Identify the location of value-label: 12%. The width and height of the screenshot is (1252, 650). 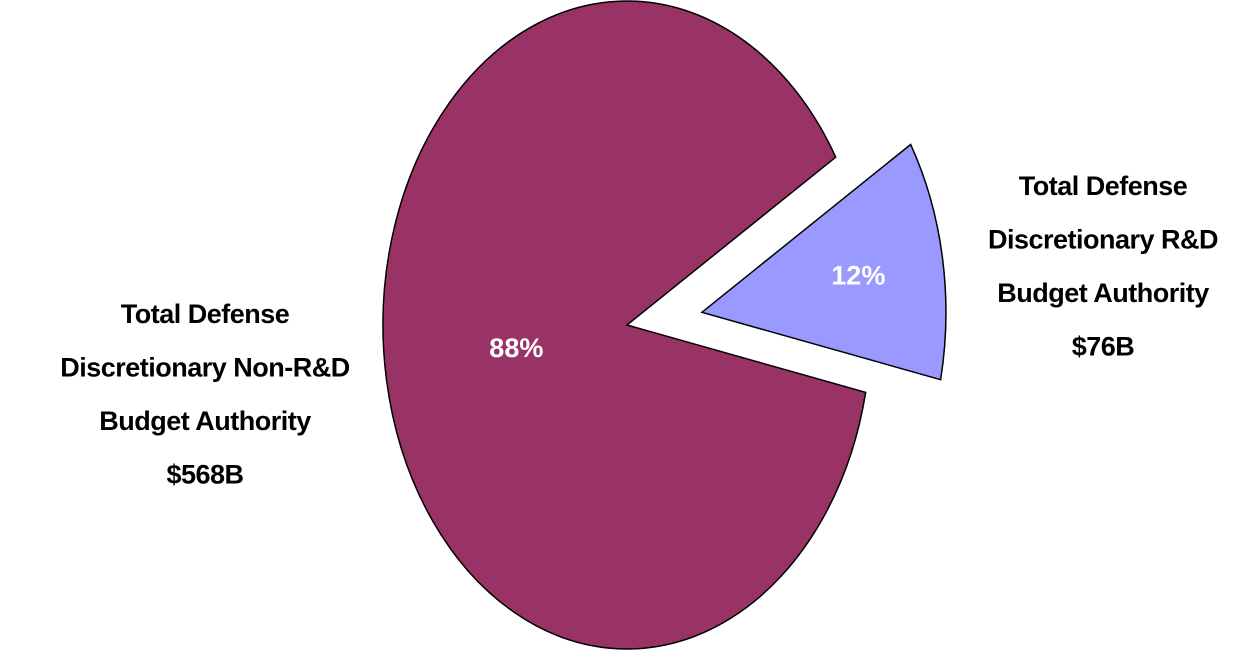
(858, 275).